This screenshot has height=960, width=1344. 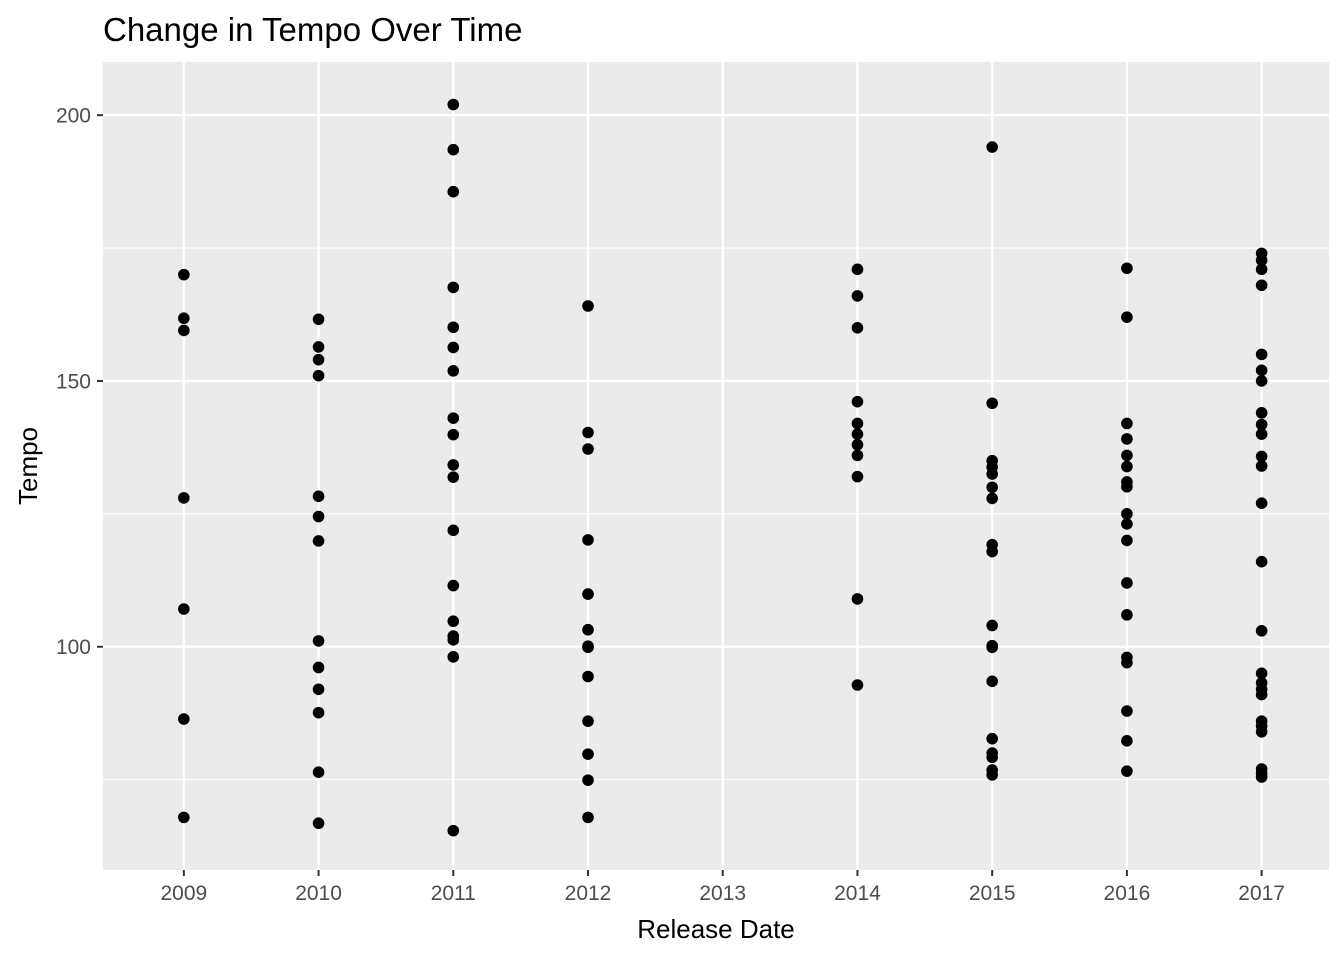 I want to click on x-tick-label: 2011, so click(x=453, y=893).